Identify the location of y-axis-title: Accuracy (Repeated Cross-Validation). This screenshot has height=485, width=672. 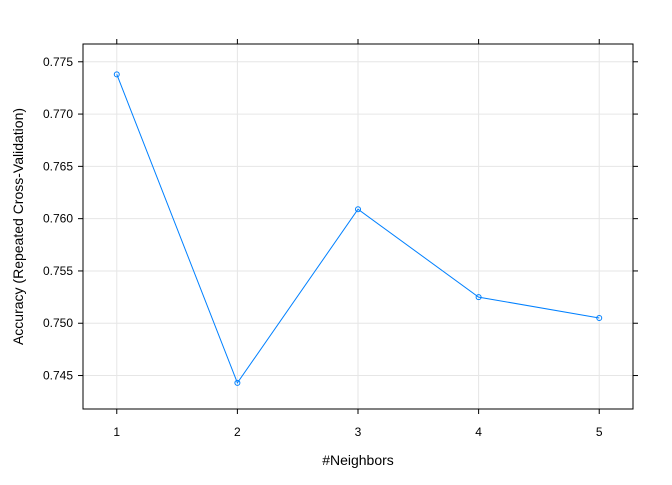
(18, 226).